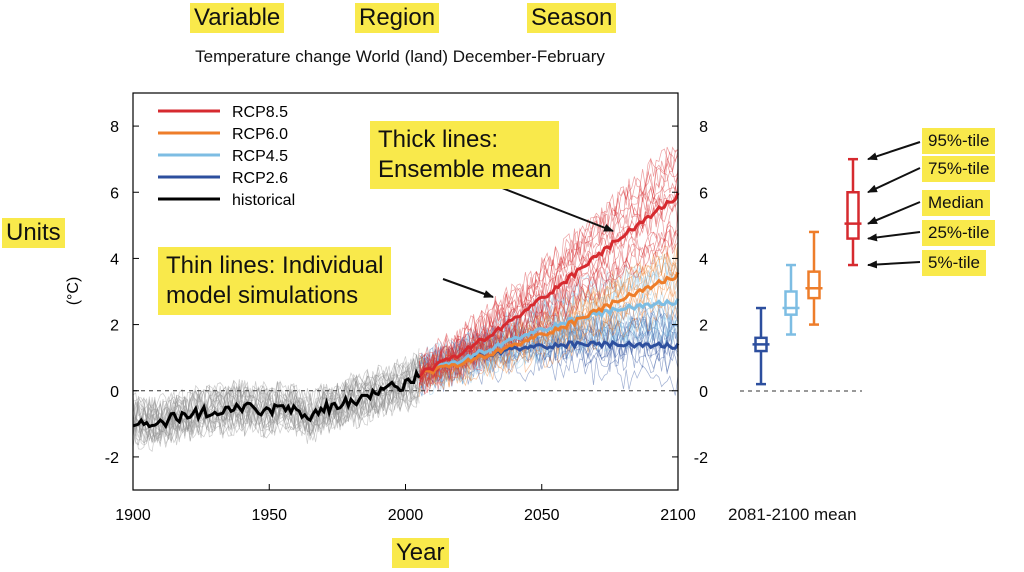  Describe the element at coordinates (959, 141) in the screenshot. I see `p95-label: 95%-tile` at that location.